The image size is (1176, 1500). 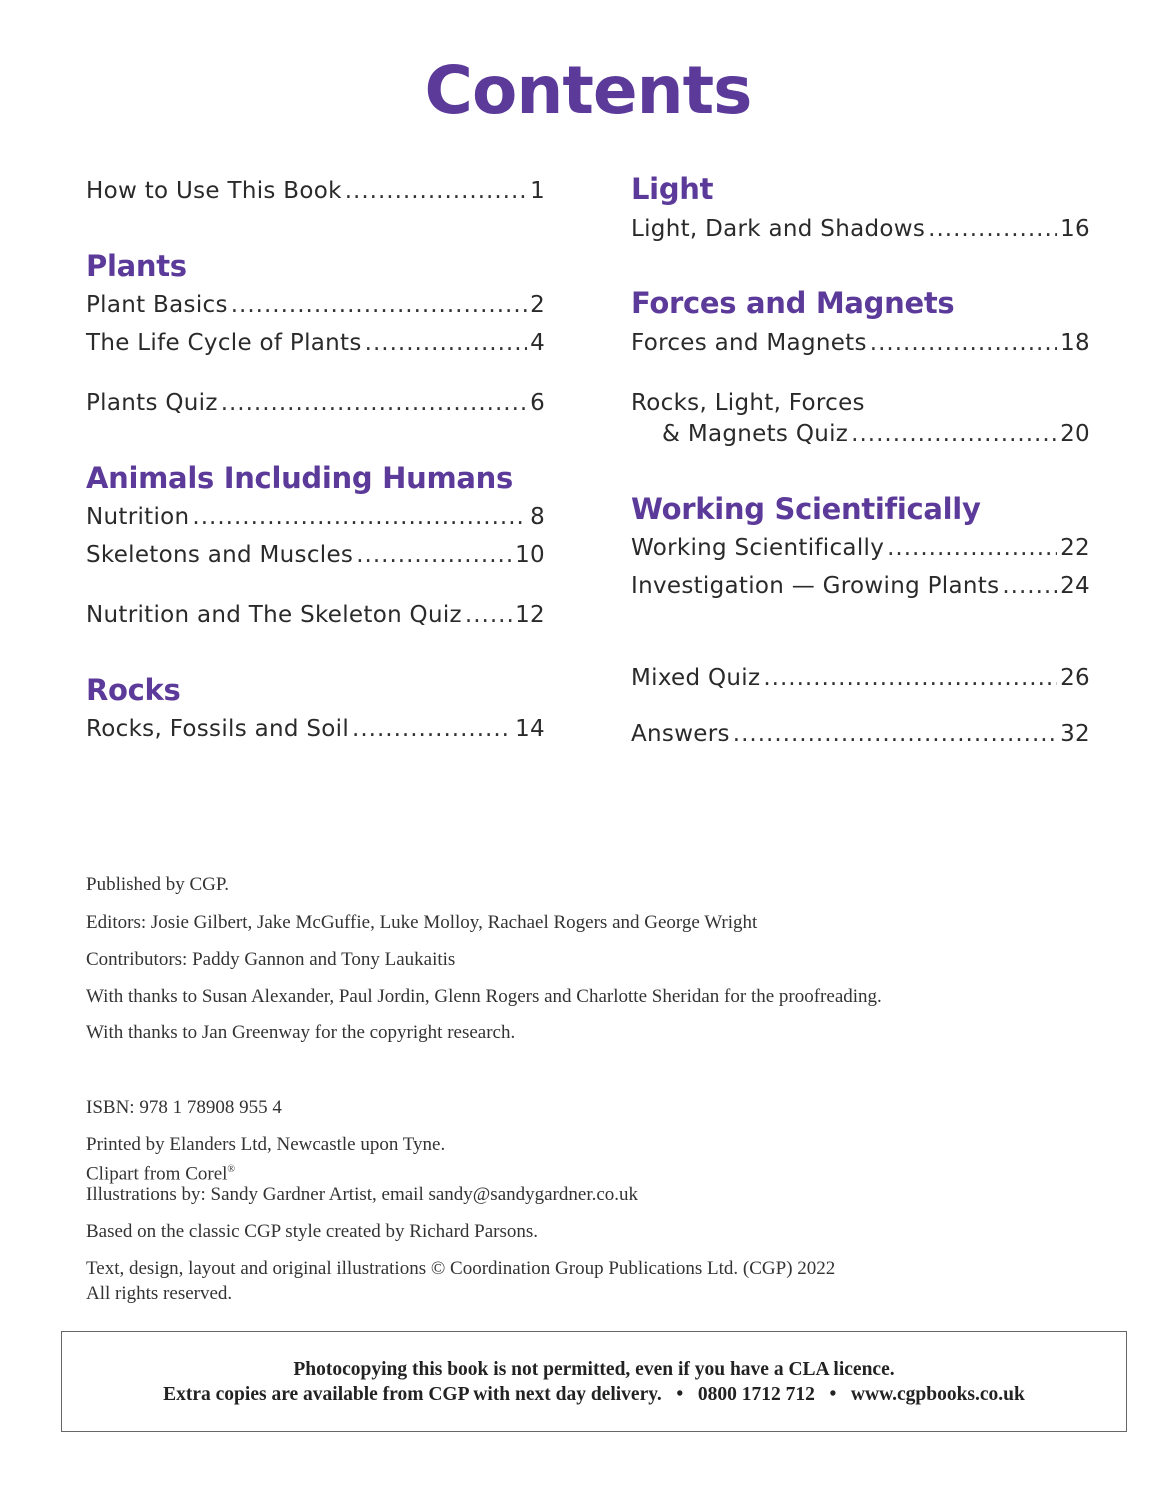 I want to click on toc-label: Investigation — Growing Plants, so click(x=815, y=586).